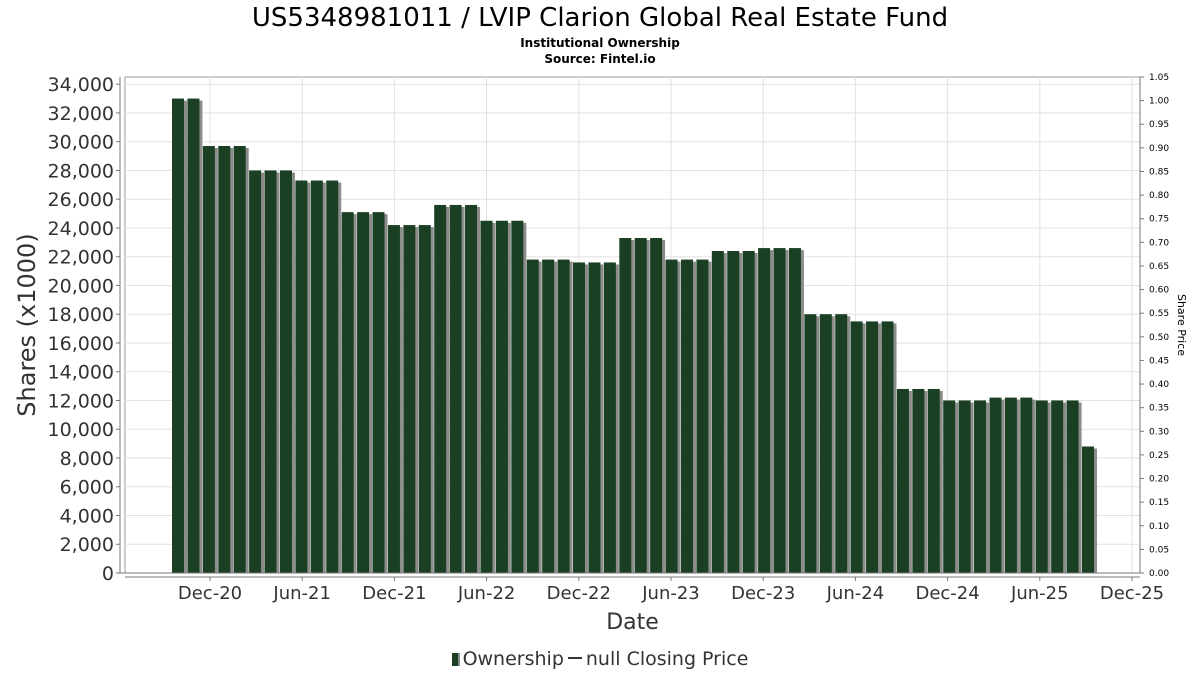  Describe the element at coordinates (81, 315) in the screenshot. I see `y-tick-label: 18,000` at that location.